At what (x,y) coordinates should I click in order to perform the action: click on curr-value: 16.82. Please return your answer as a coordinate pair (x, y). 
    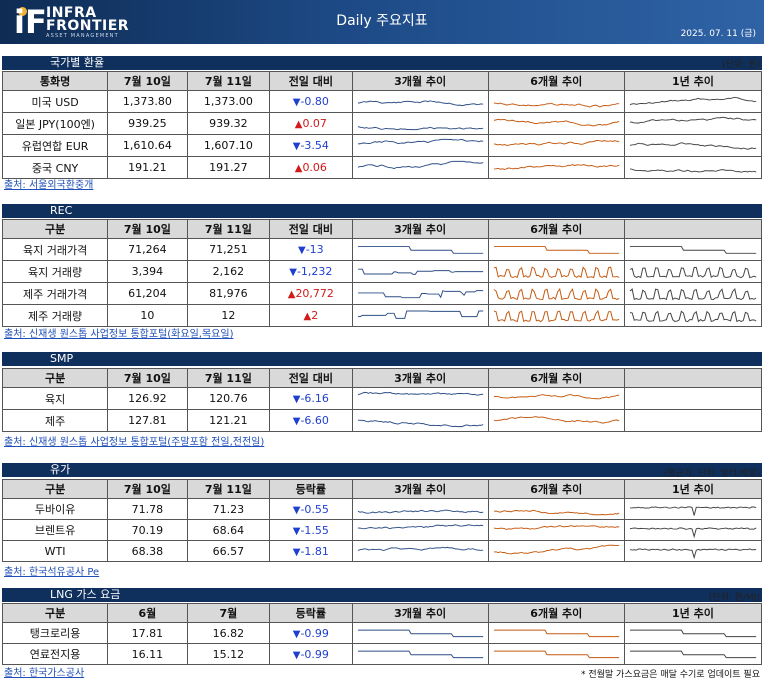
    Looking at the image, I should click on (228, 633).